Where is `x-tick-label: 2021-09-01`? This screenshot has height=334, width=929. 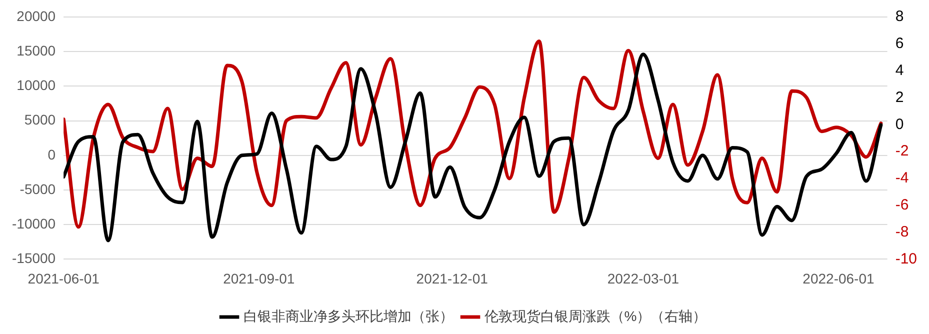
x-tick-label: 2021-09-01 is located at coordinates (259, 278).